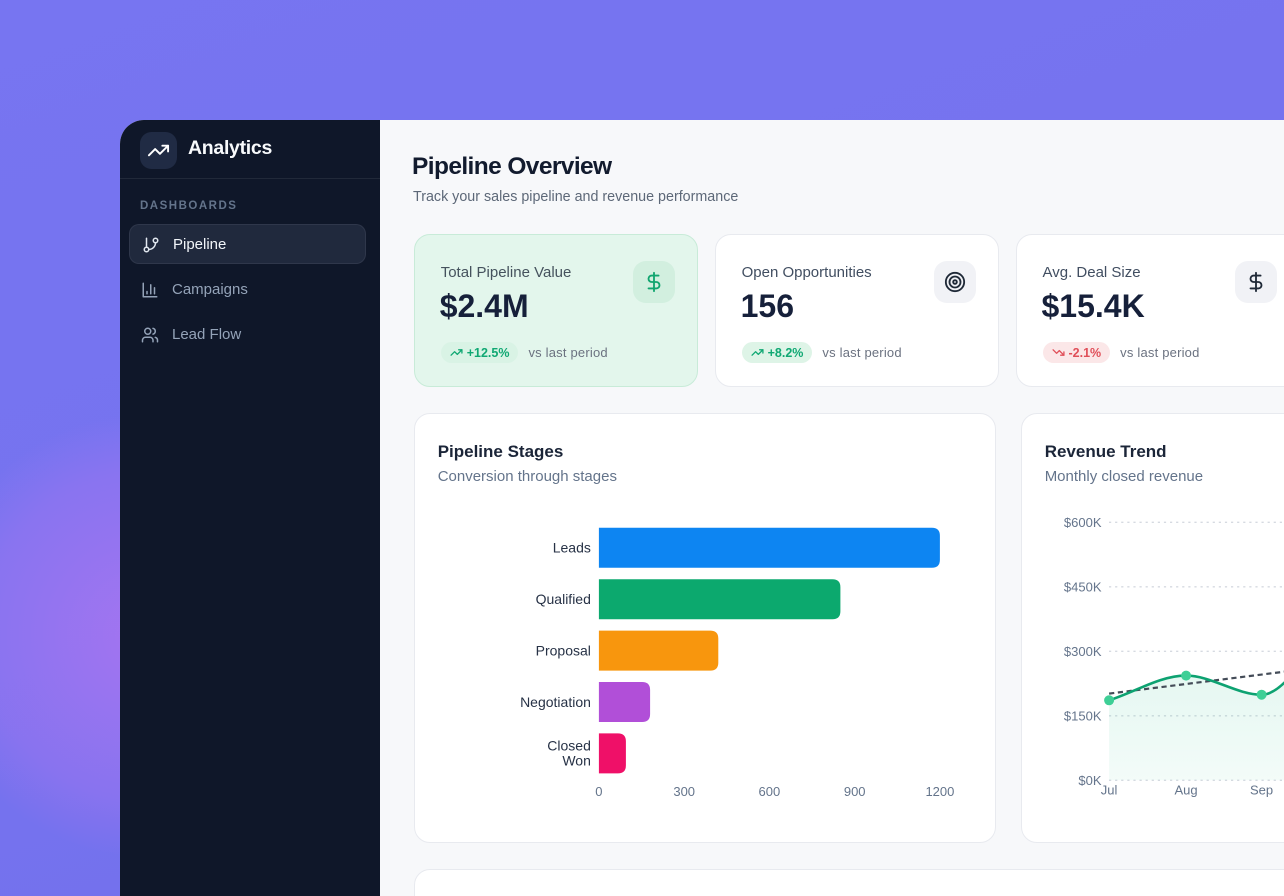  What do you see at coordinates (939, 791) in the screenshot?
I see `svg-text: 1200` at bounding box center [939, 791].